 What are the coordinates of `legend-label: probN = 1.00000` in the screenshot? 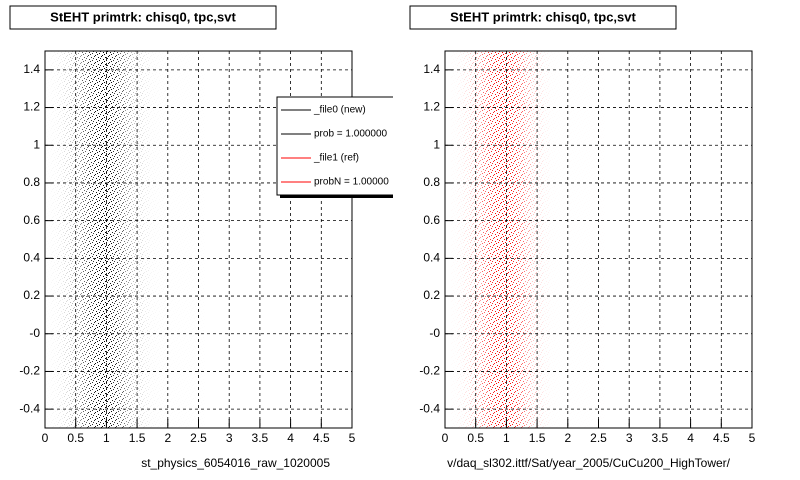 It's located at (351, 182).